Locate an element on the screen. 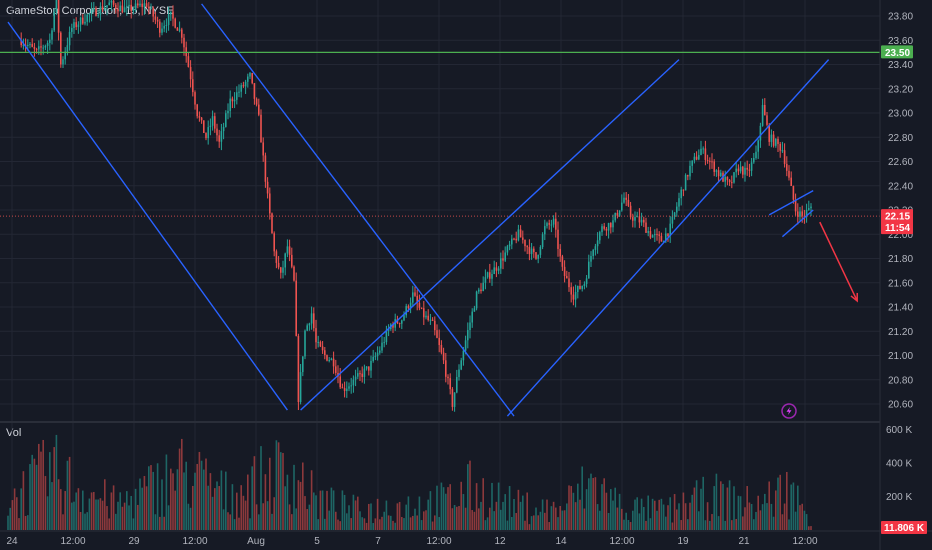  time-tick-label: 21 is located at coordinates (744, 541).